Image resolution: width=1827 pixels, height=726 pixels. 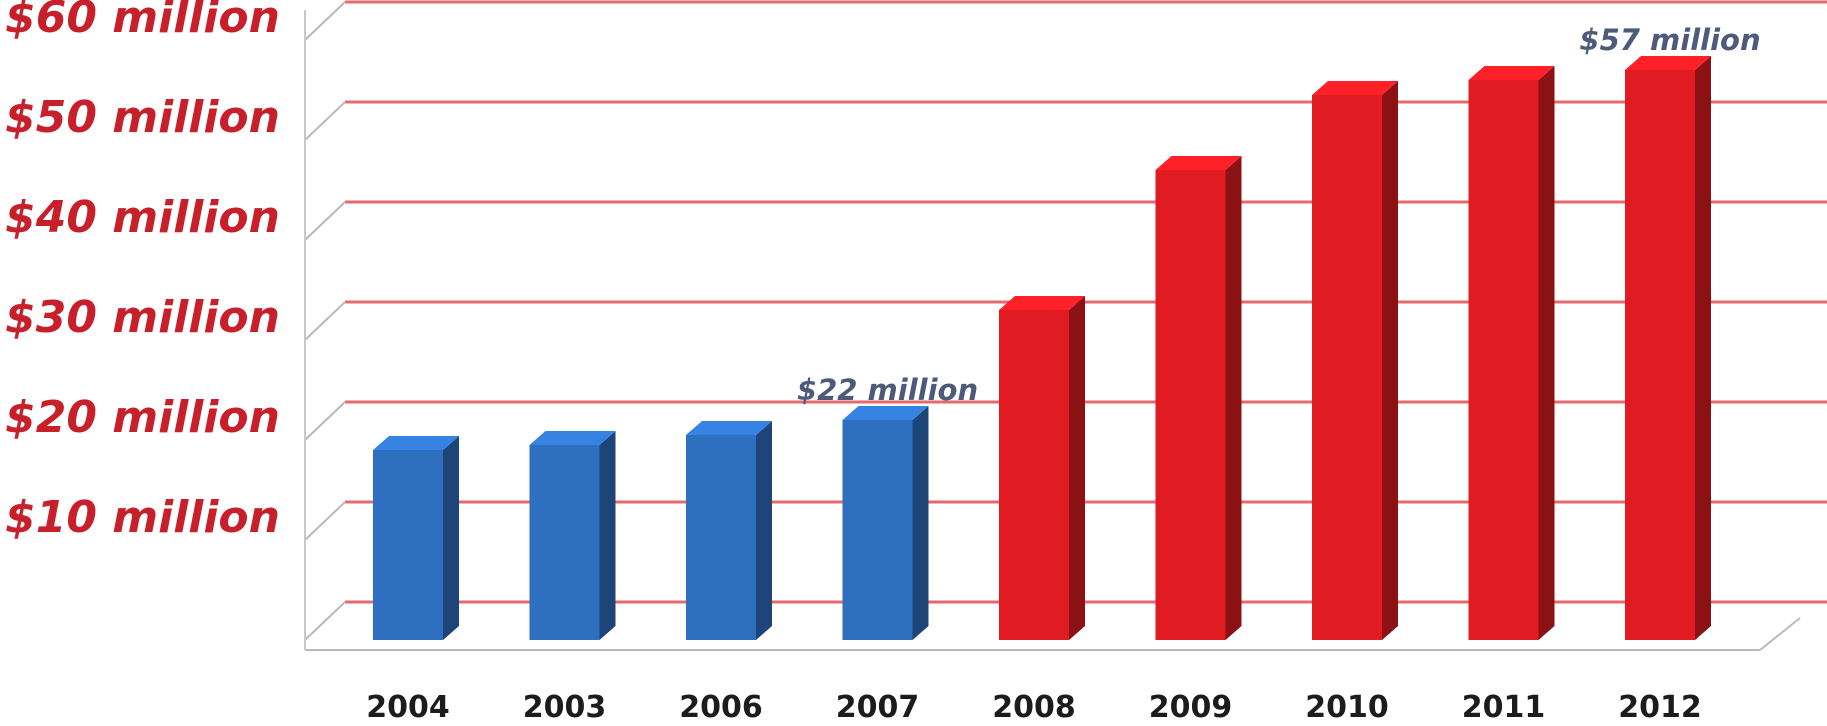 What do you see at coordinates (887, 390) in the screenshot?
I see `data-label: $22 million` at bounding box center [887, 390].